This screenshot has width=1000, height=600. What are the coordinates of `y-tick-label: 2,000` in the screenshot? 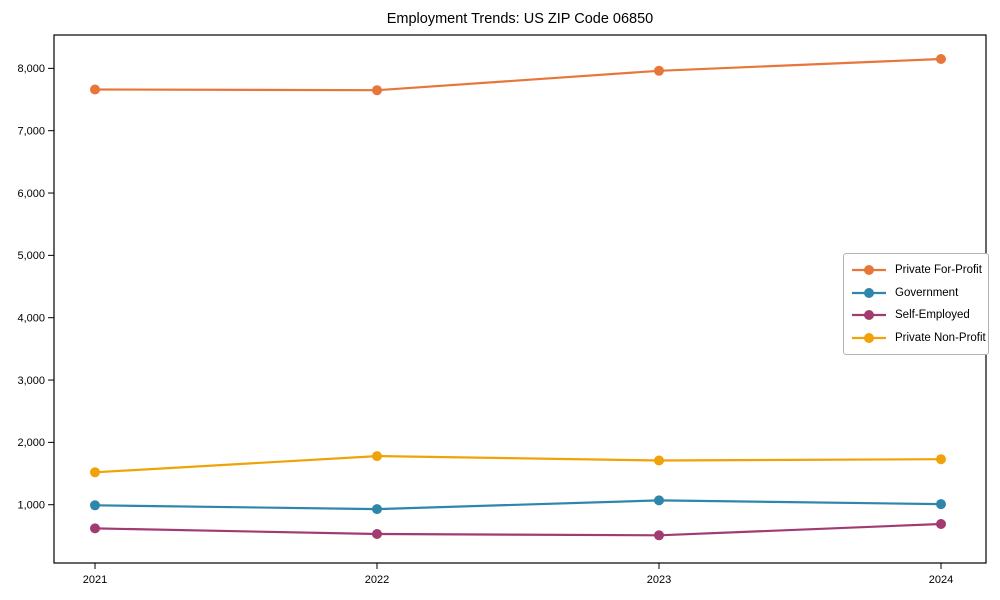 It's located at (31, 443).